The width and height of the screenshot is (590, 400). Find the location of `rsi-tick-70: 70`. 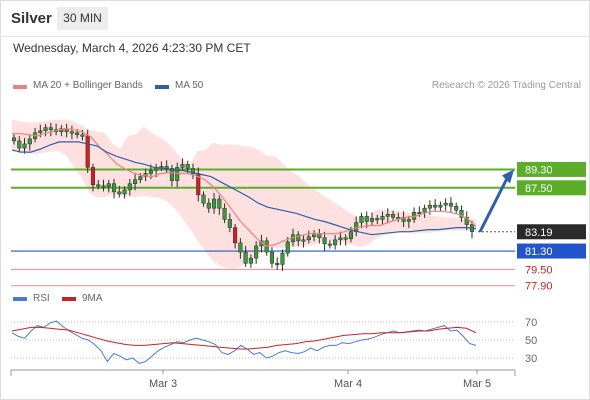

rsi-tick-70: 70 is located at coordinates (531, 323).